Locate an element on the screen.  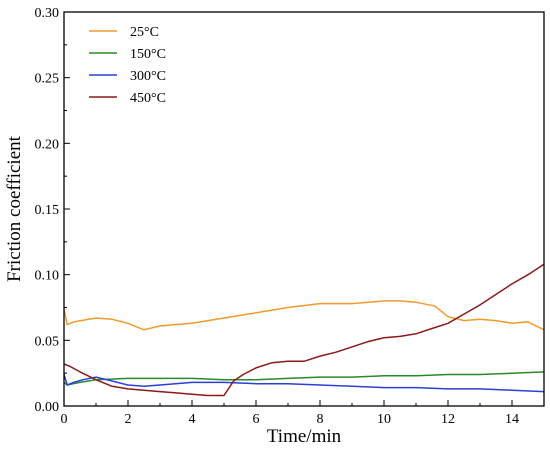
y-tick-label: 0.10 is located at coordinates (47, 276).